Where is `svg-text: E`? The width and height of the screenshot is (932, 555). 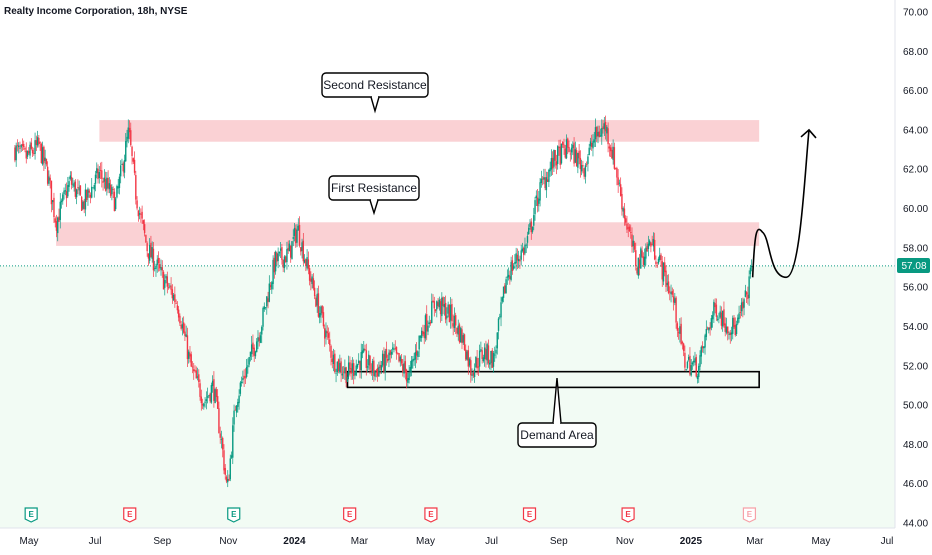 svg-text: E is located at coordinates (431, 514).